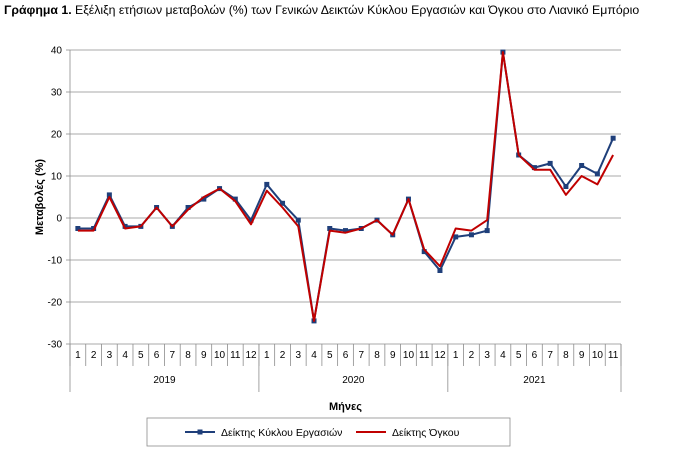 The width and height of the screenshot is (700, 459). I want to click on legend-marker, so click(200, 432).